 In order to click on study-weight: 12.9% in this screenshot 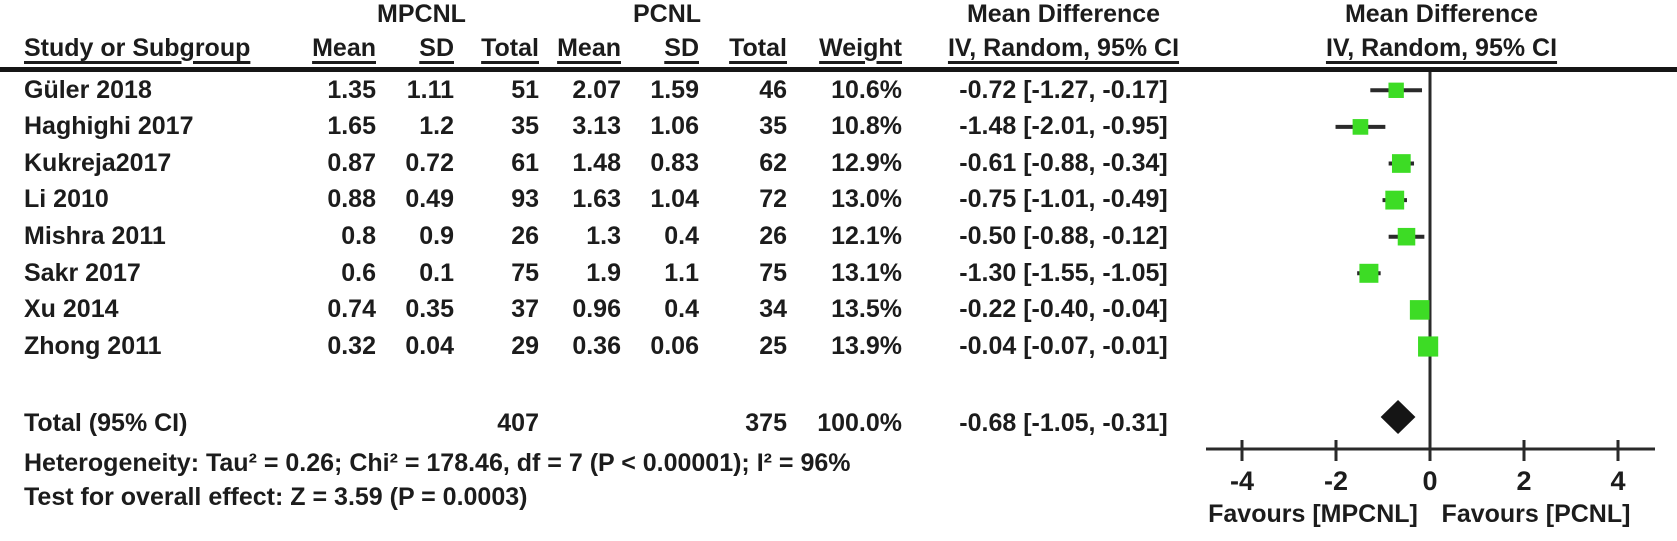, I will do `click(866, 162)`.